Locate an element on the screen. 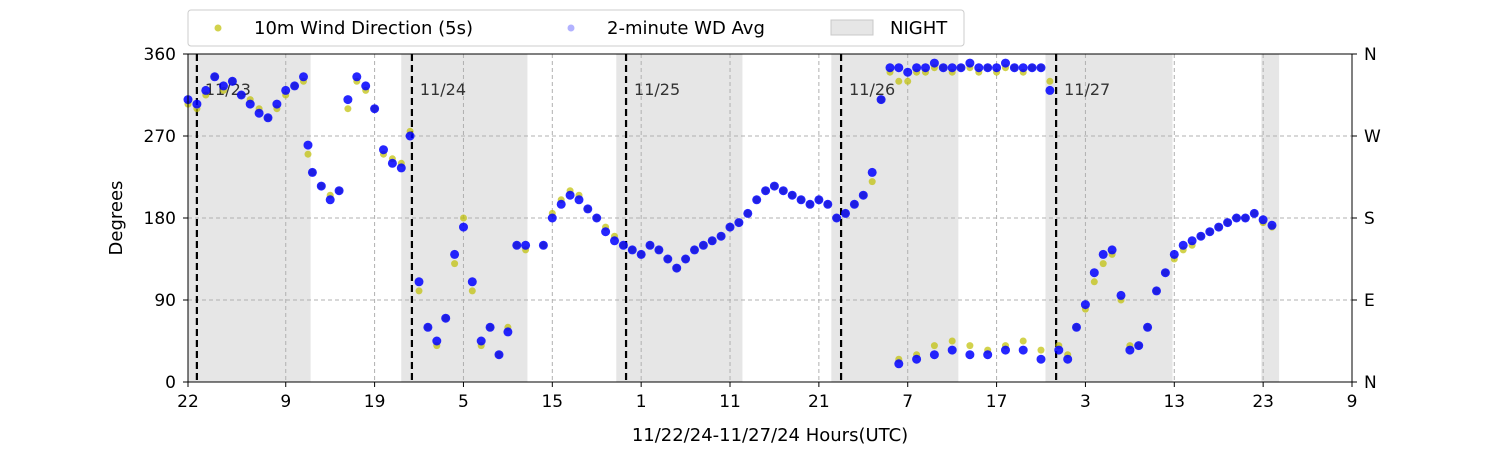 The height and width of the screenshot is (450, 1500). x-tick-label-2: 19 is located at coordinates (375, 402).